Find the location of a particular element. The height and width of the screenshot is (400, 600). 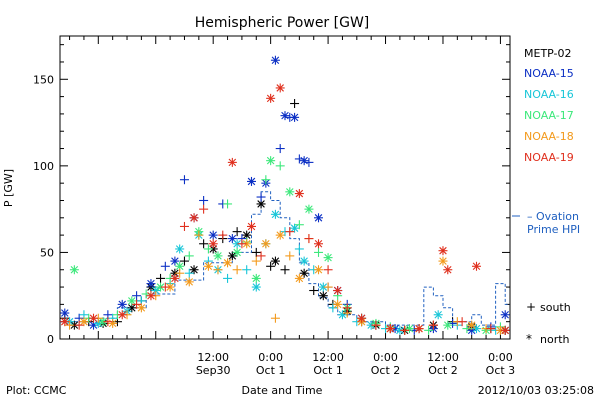

x-axis-label: Date and Time is located at coordinates (282, 390).